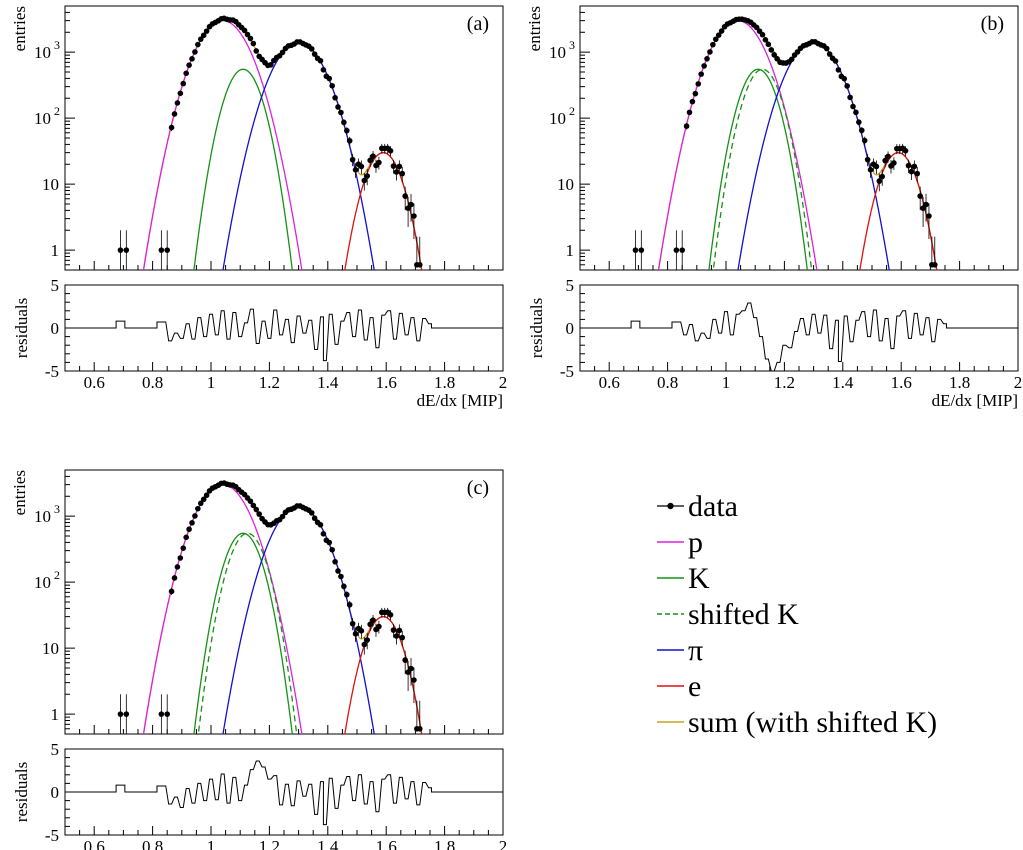 This screenshot has width=1023, height=850. What do you see at coordinates (699, 578) in the screenshot?
I see `legend-label: K` at bounding box center [699, 578].